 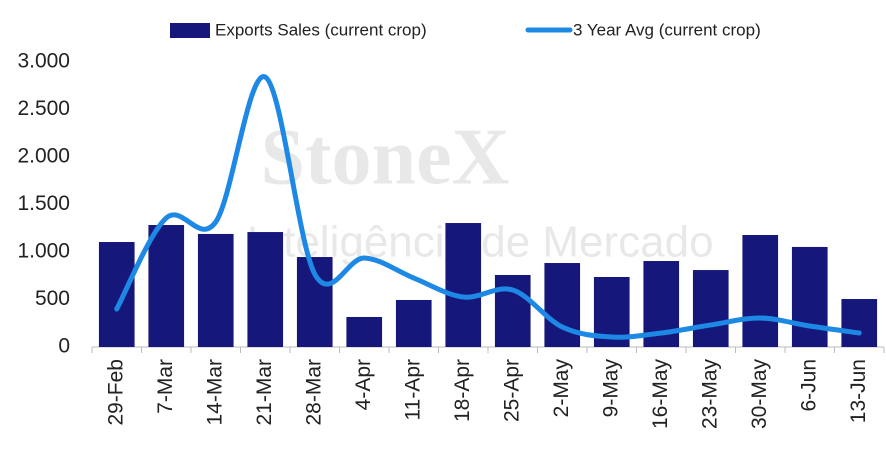 I want to click on watermark-logo: StoneX, so click(x=385, y=157).